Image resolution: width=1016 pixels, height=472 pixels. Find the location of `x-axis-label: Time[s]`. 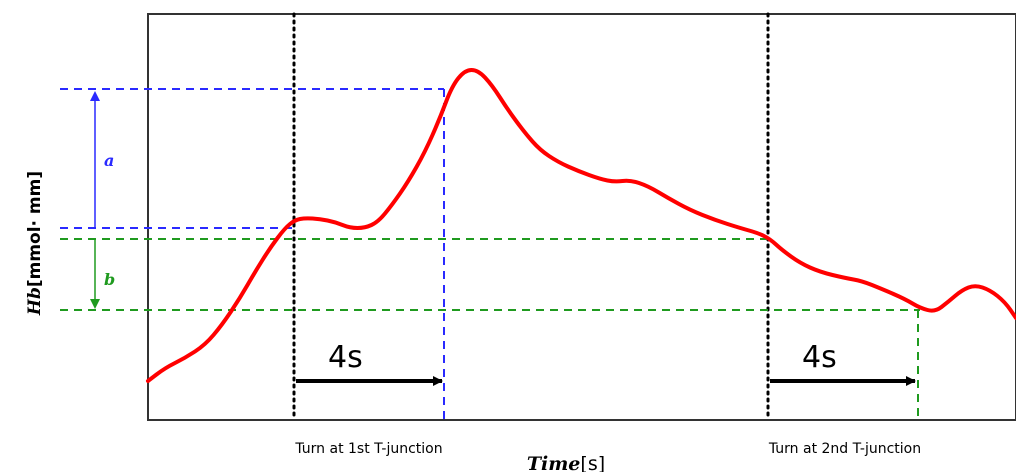

x-axis-label: Time[s] is located at coordinates (566, 462).